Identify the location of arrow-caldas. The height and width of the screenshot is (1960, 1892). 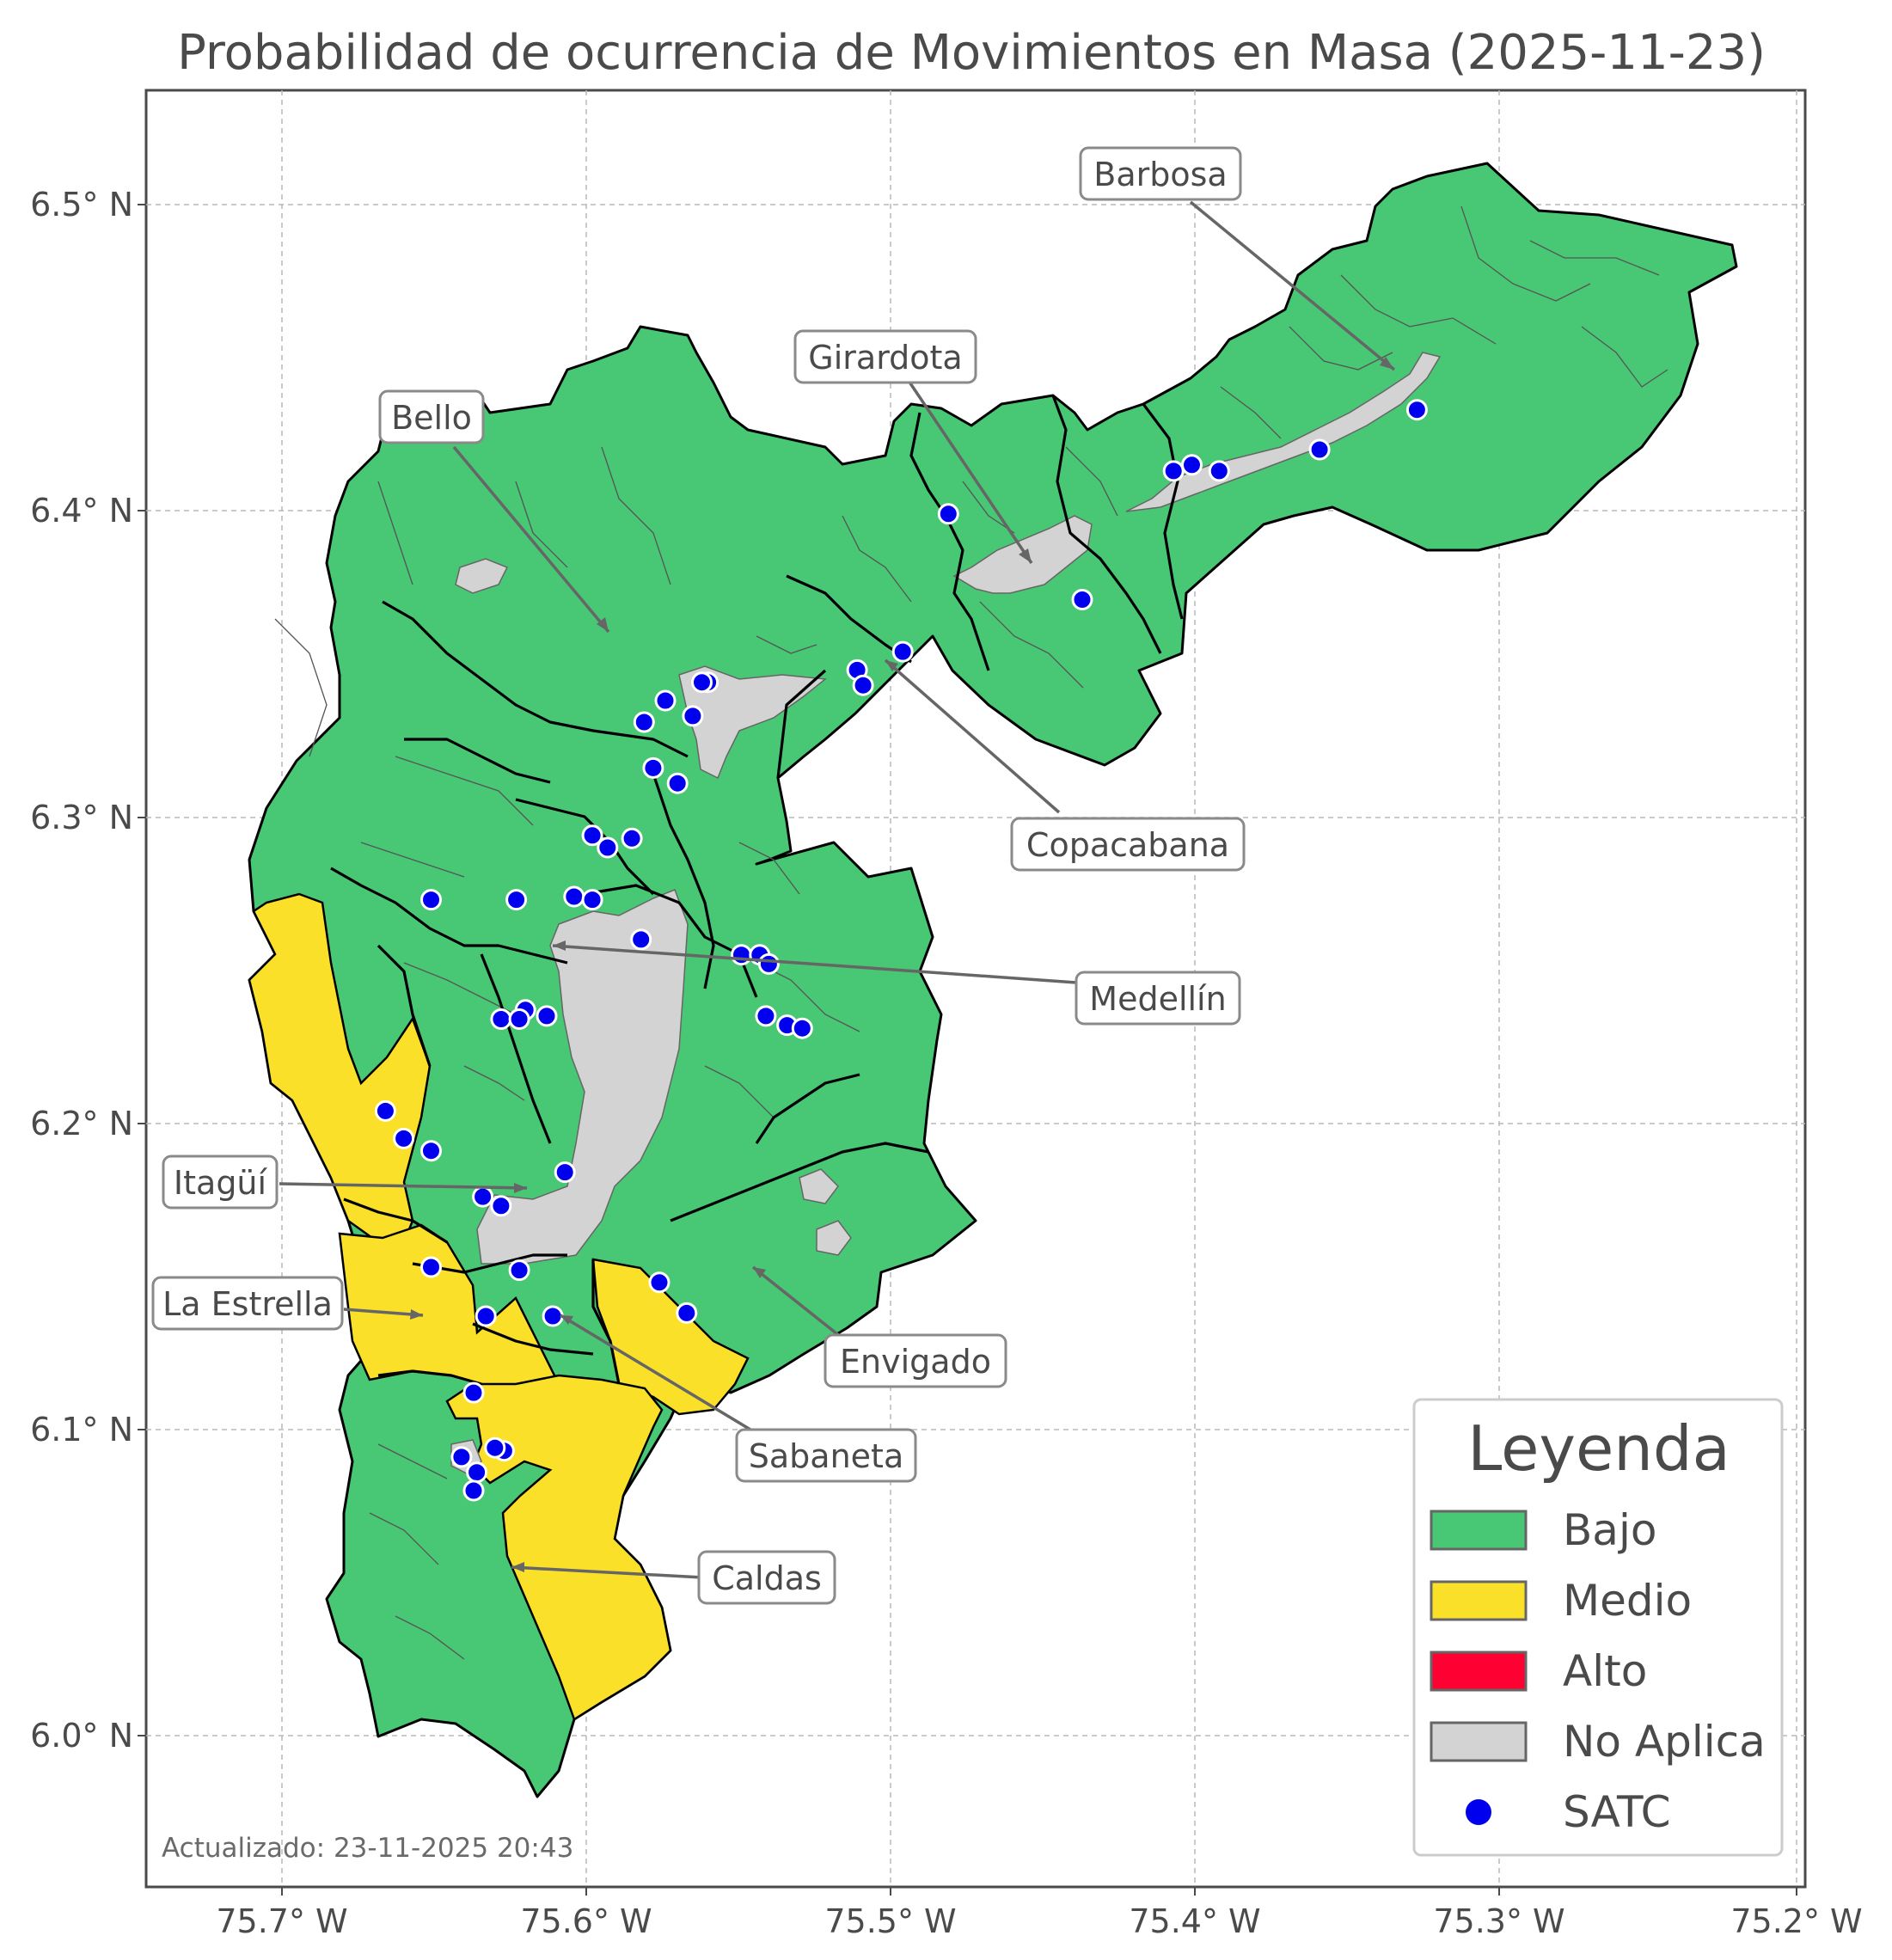
(607, 1572).